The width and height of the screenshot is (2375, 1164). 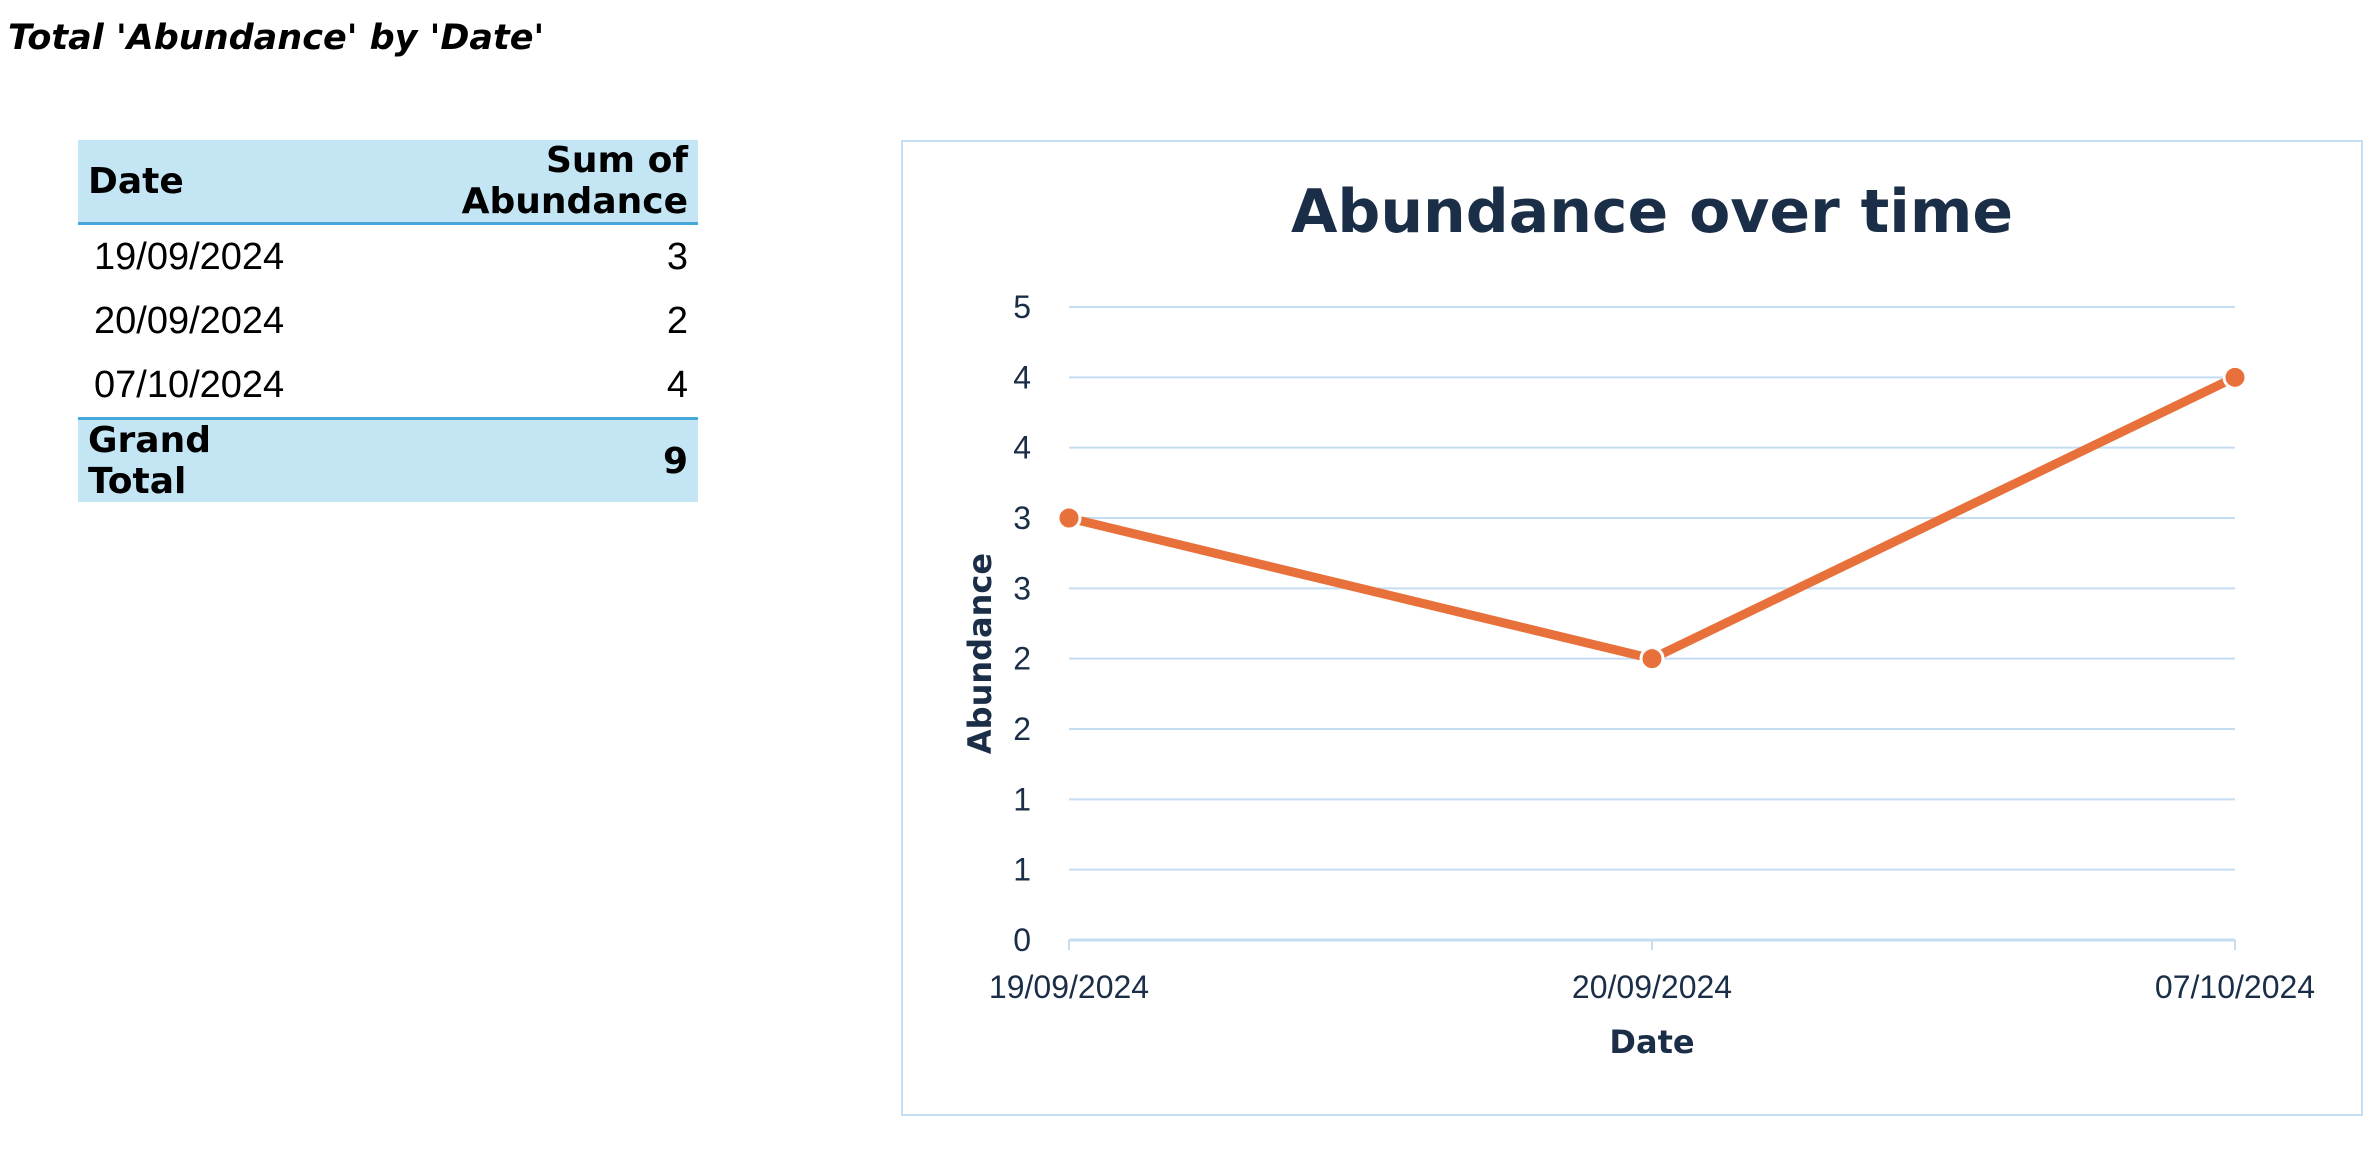 I want to click on grand-total-value: 9, so click(x=511, y=459).